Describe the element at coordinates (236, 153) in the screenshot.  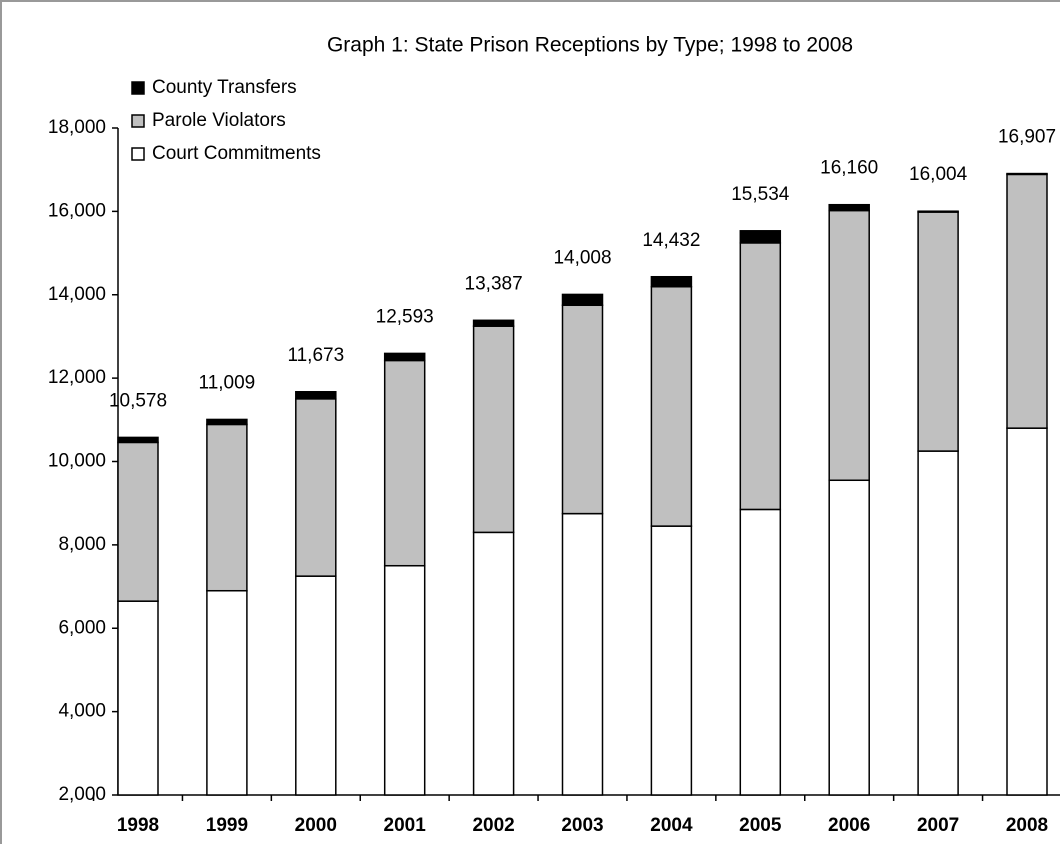
I see `legend-label: Court Commitments` at that location.